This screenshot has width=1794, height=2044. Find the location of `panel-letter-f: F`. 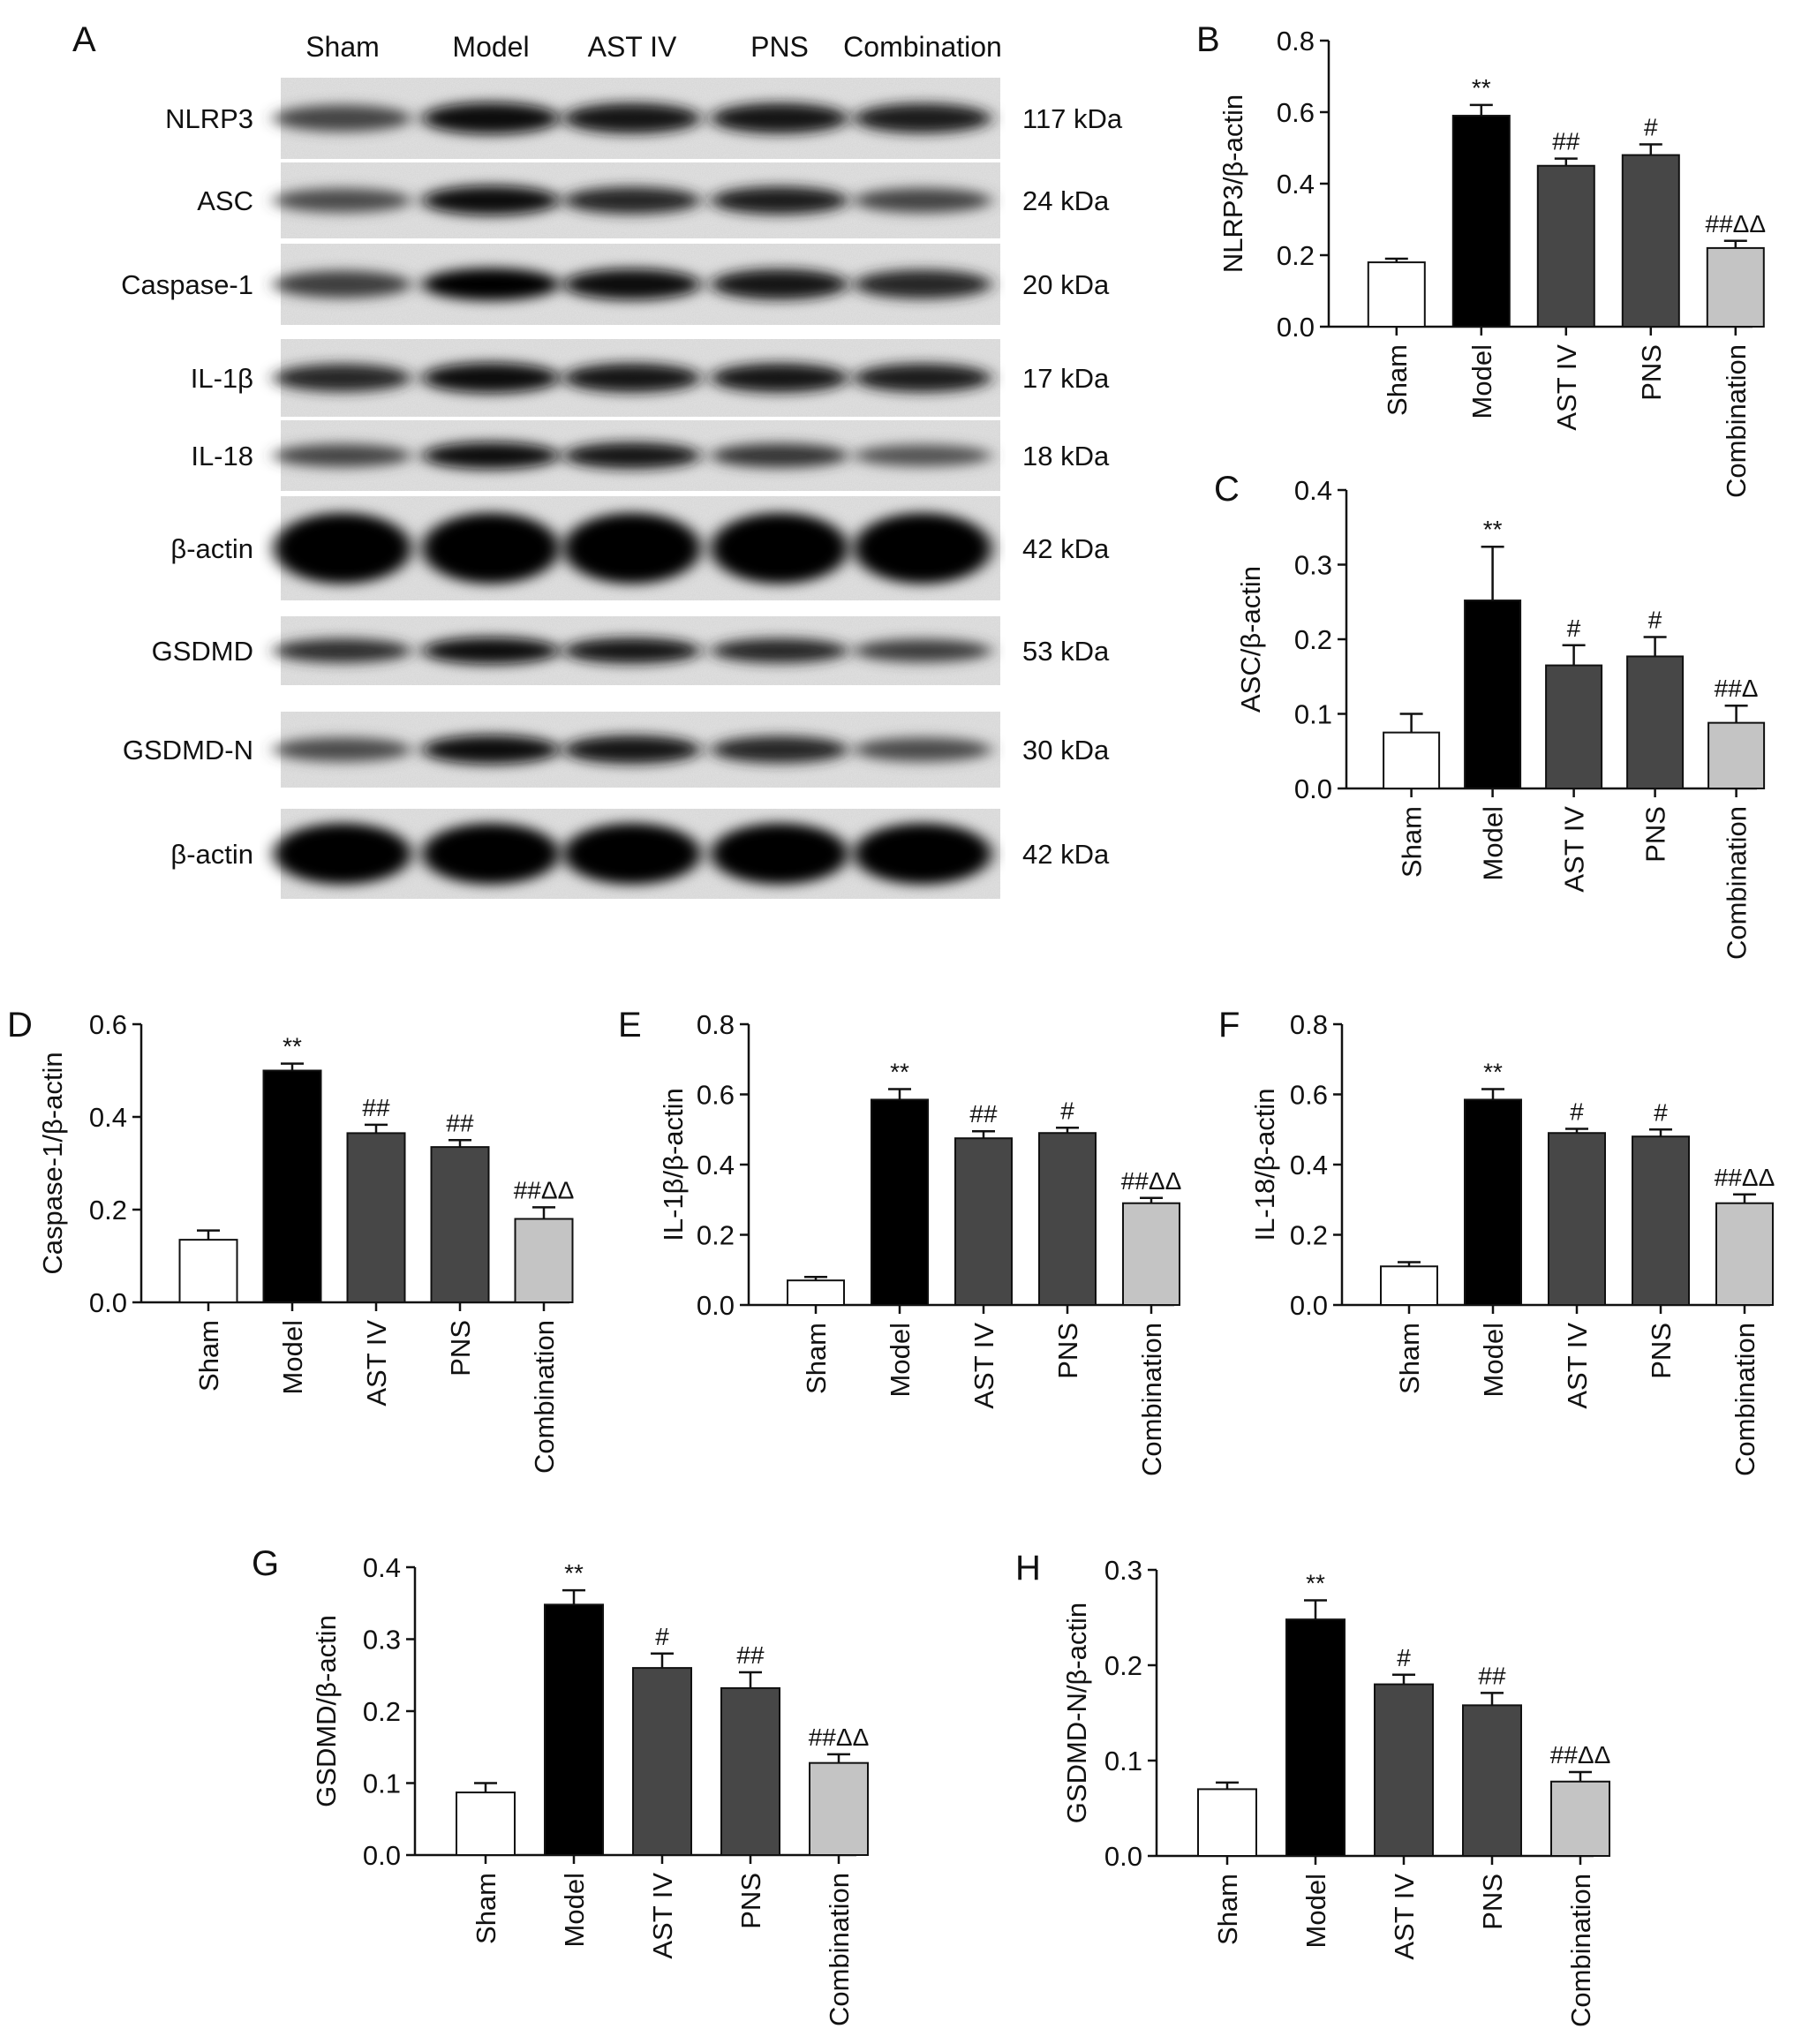

panel-letter-f: F is located at coordinates (1229, 1025).